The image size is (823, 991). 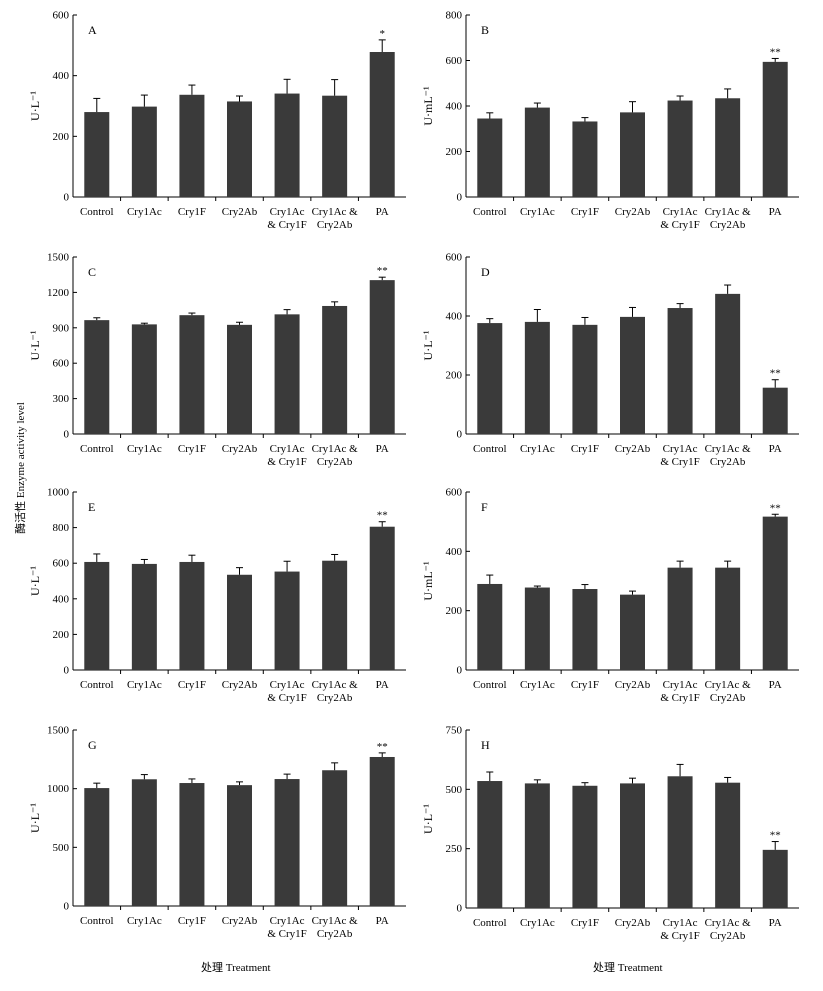 What do you see at coordinates (91, 507) in the screenshot?
I see `panel-label-e: E` at bounding box center [91, 507].